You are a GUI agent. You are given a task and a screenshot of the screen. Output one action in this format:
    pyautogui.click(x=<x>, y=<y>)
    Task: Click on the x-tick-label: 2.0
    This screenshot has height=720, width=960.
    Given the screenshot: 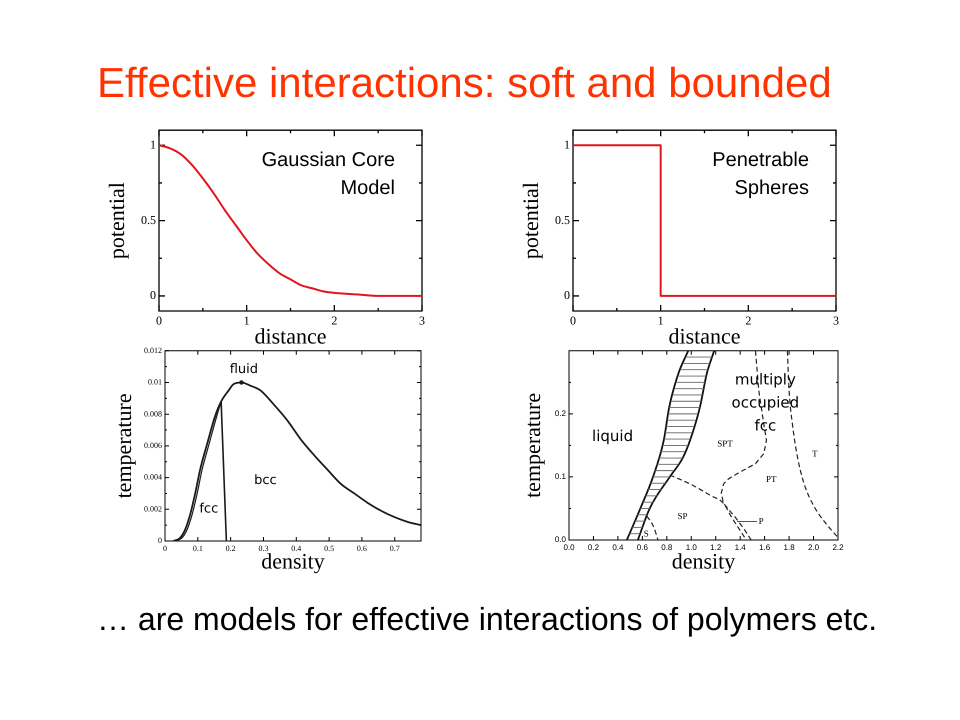 What is the action you would take?
    pyautogui.click(x=814, y=547)
    